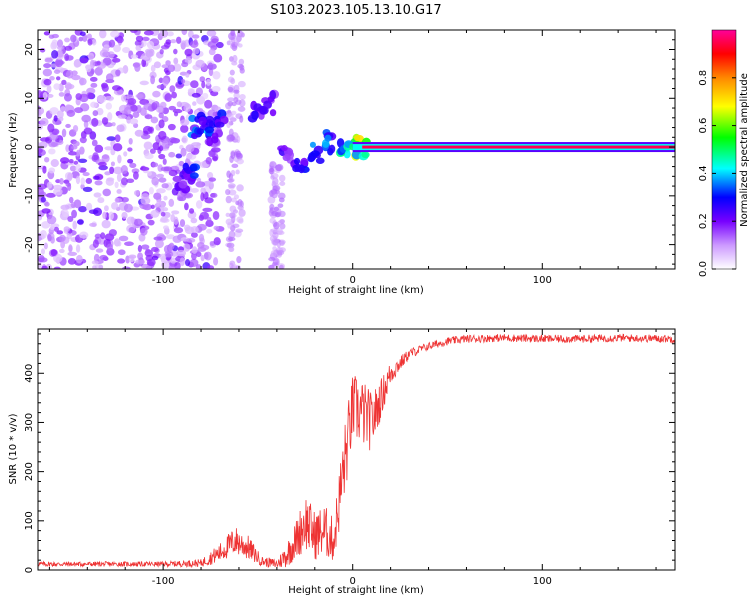 The width and height of the screenshot is (750, 600). What do you see at coordinates (744, 150) in the screenshot?
I see `colorbar-label: Normalized spectral amplitude` at bounding box center [744, 150].